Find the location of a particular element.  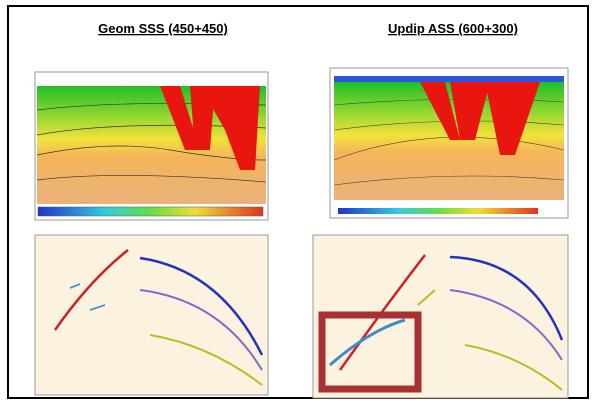

panel-title: Updip ASS (600+300) is located at coordinates (453, 28).